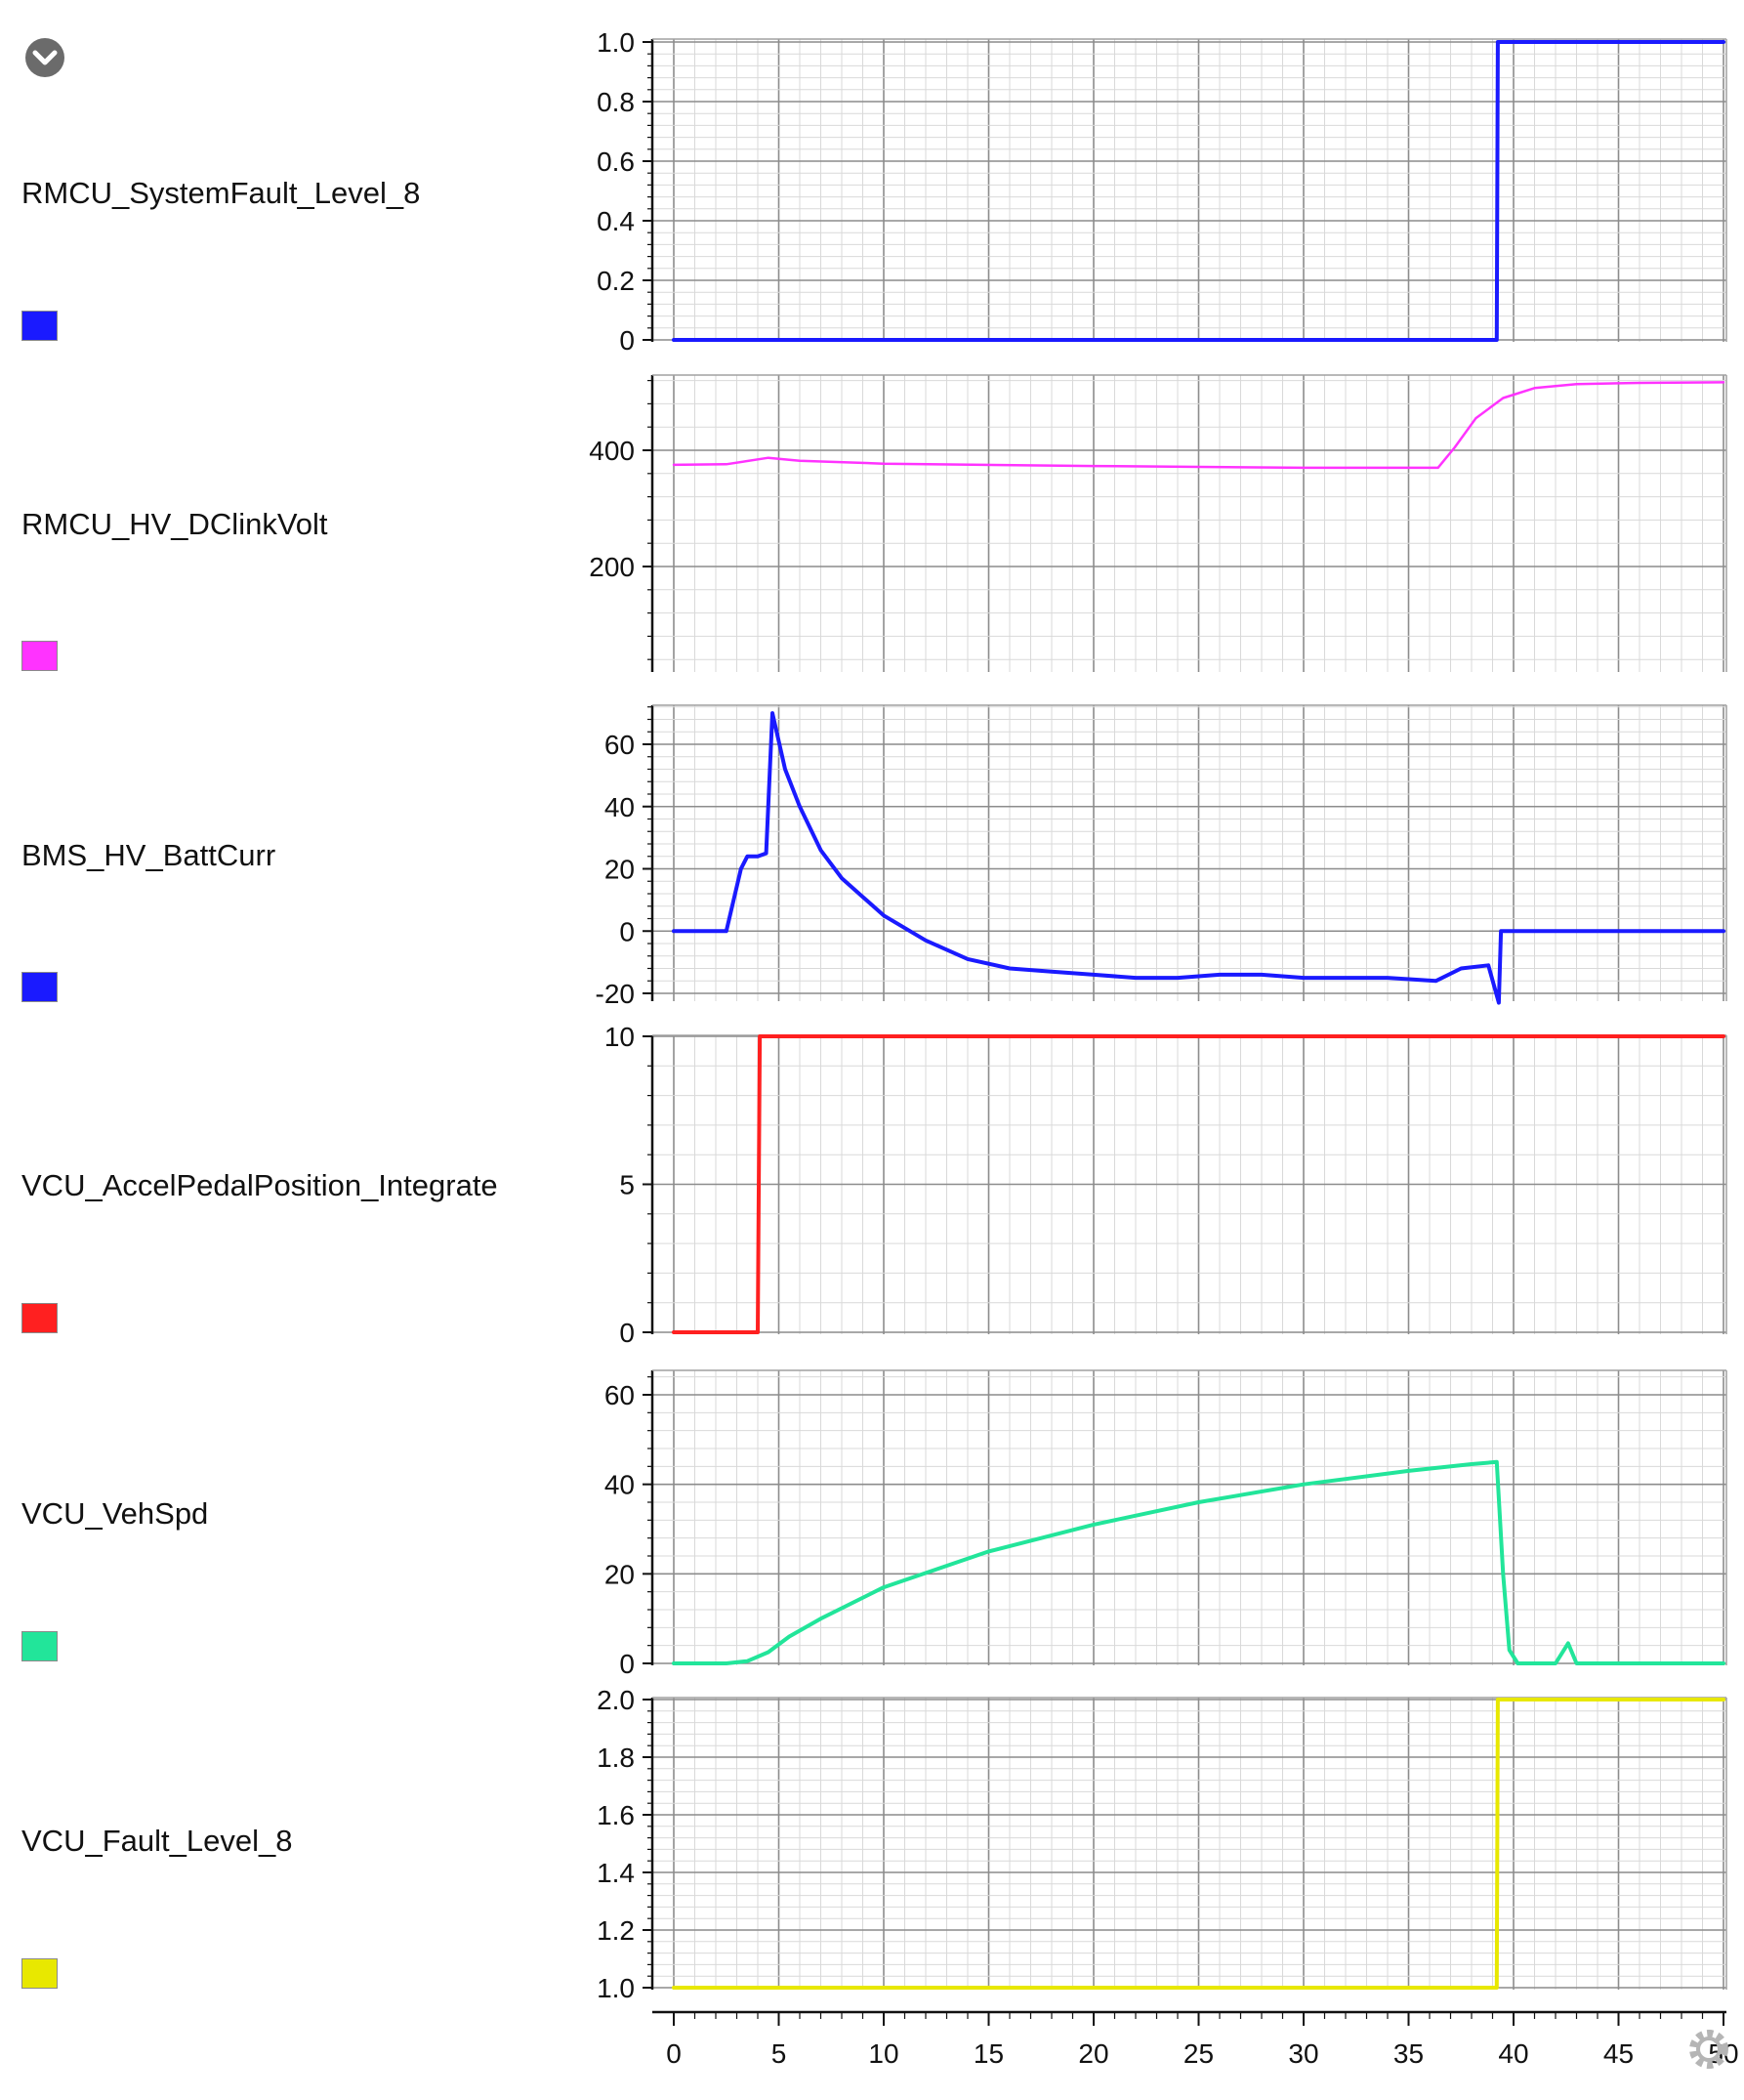 Image resolution: width=1744 pixels, height=2100 pixels. What do you see at coordinates (779, 2053) in the screenshot?
I see `x-tick-label: 5` at bounding box center [779, 2053].